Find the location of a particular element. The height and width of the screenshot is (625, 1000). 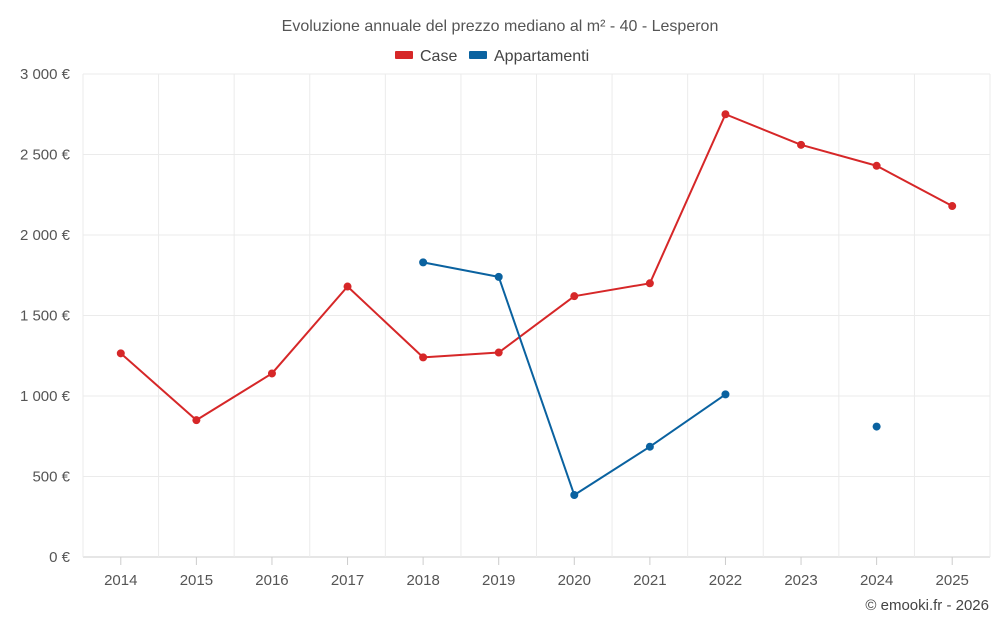

x-tick-label: 2021 is located at coordinates (649, 580).